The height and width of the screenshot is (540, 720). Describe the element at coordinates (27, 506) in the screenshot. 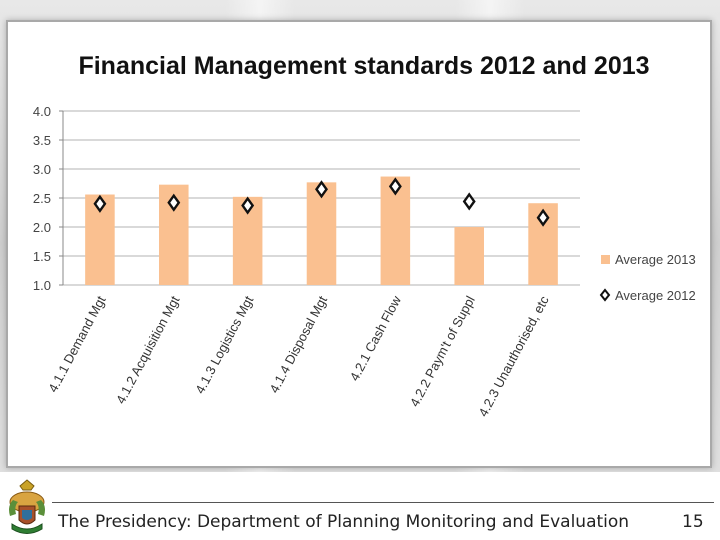

I see `coat-of-arms-icon` at that location.